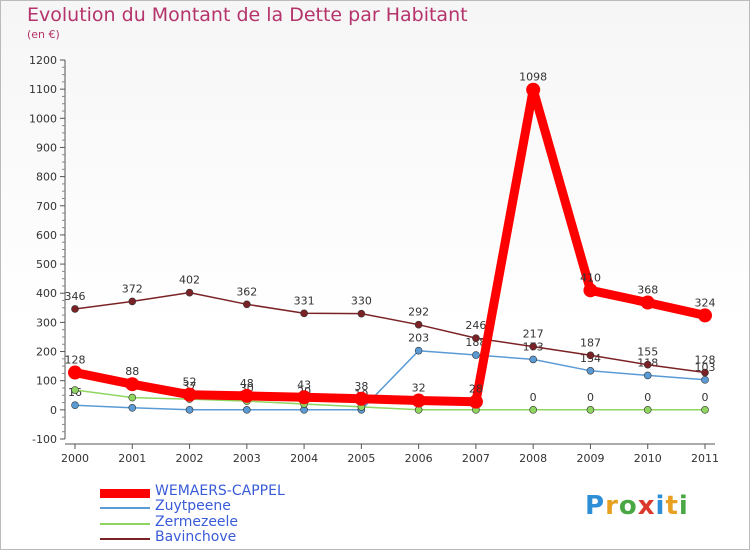 The width and height of the screenshot is (750, 550). I want to click on series-line-zuytpeene, so click(390, 380).